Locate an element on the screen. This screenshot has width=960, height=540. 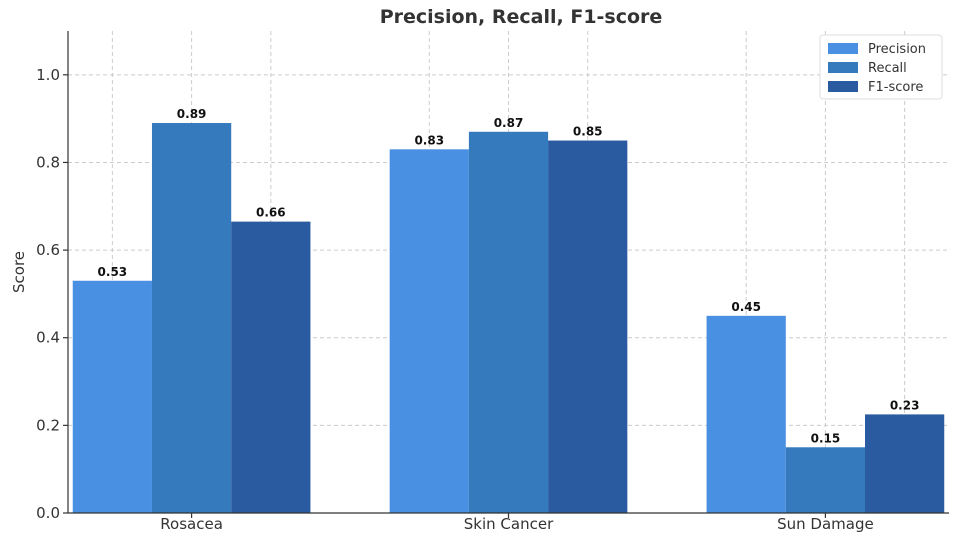
bar-value-label: 0.66 is located at coordinates (271, 213).